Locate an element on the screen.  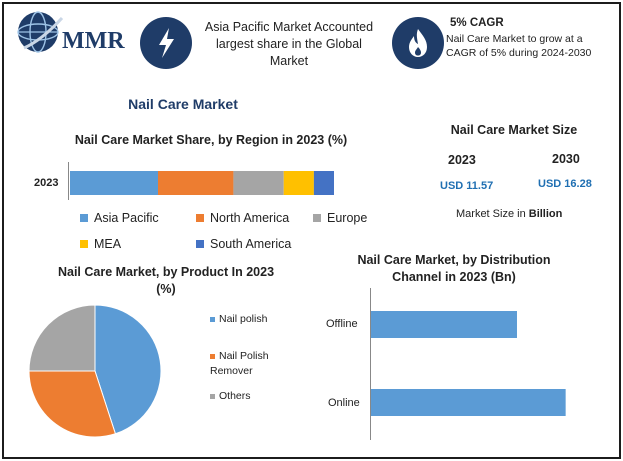
flame-icon is located at coordinates (418, 43).